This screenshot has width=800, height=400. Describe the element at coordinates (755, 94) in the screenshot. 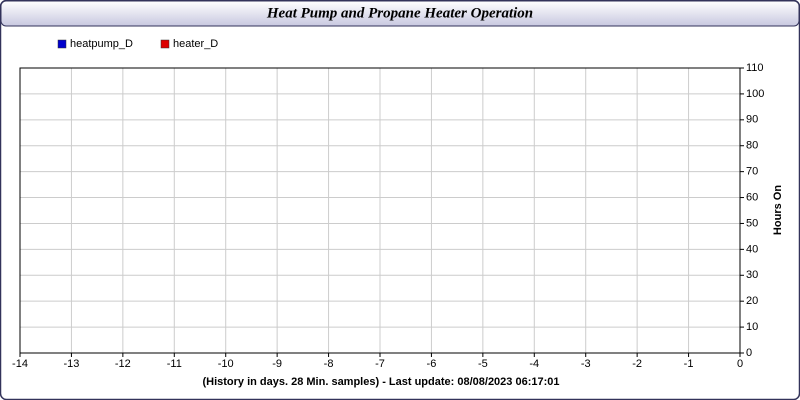

I see `y-tick-label: 100` at that location.